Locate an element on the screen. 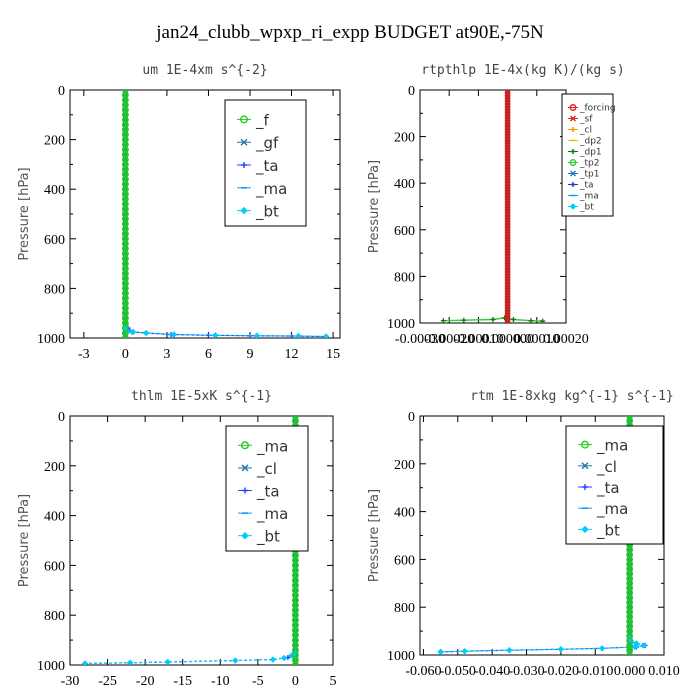  x-tick-label: 0.010 is located at coordinates (664, 671).